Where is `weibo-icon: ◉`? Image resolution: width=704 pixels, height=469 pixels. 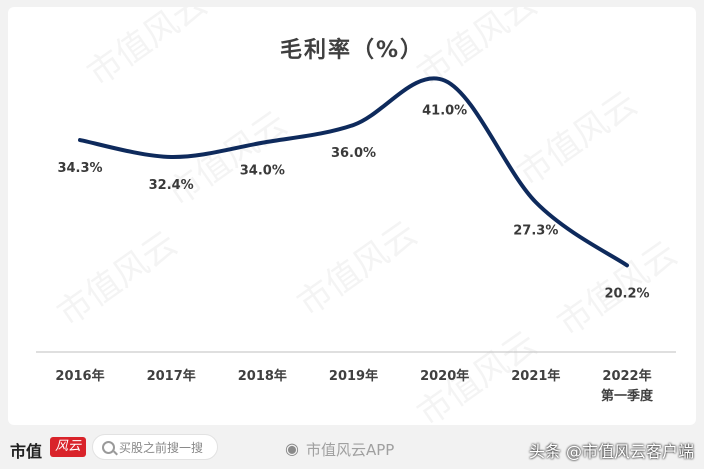
weibo-icon: ◉ is located at coordinates (292, 448).